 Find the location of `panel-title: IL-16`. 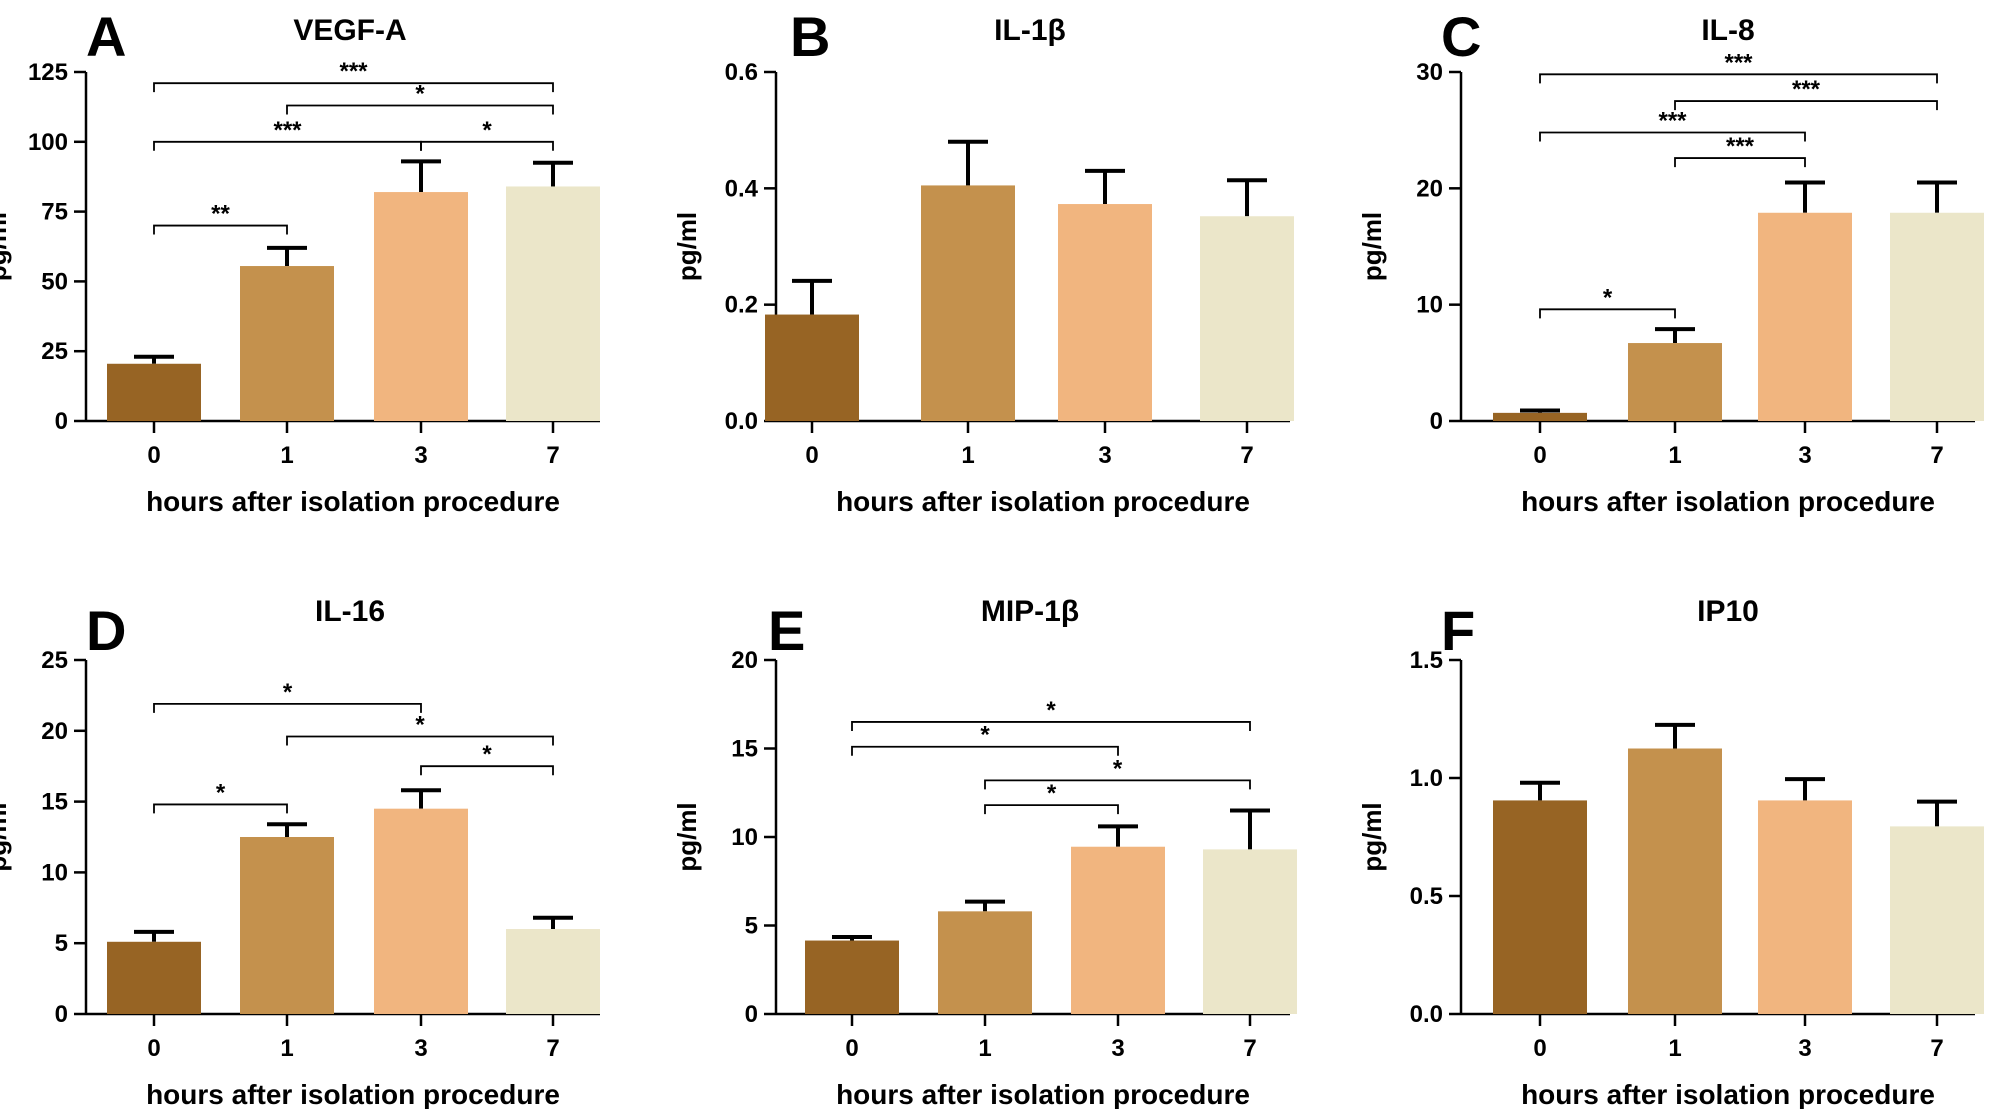

panel-title: IL-16 is located at coordinates (350, 611).